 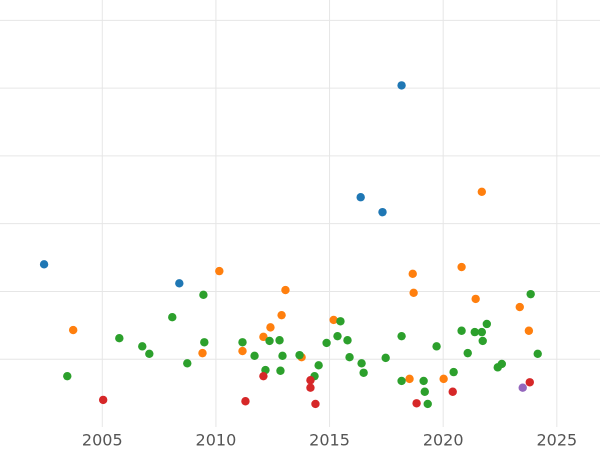 What do you see at coordinates (216, 440) in the screenshot?
I see `x-tick-label: 2010` at bounding box center [216, 440].